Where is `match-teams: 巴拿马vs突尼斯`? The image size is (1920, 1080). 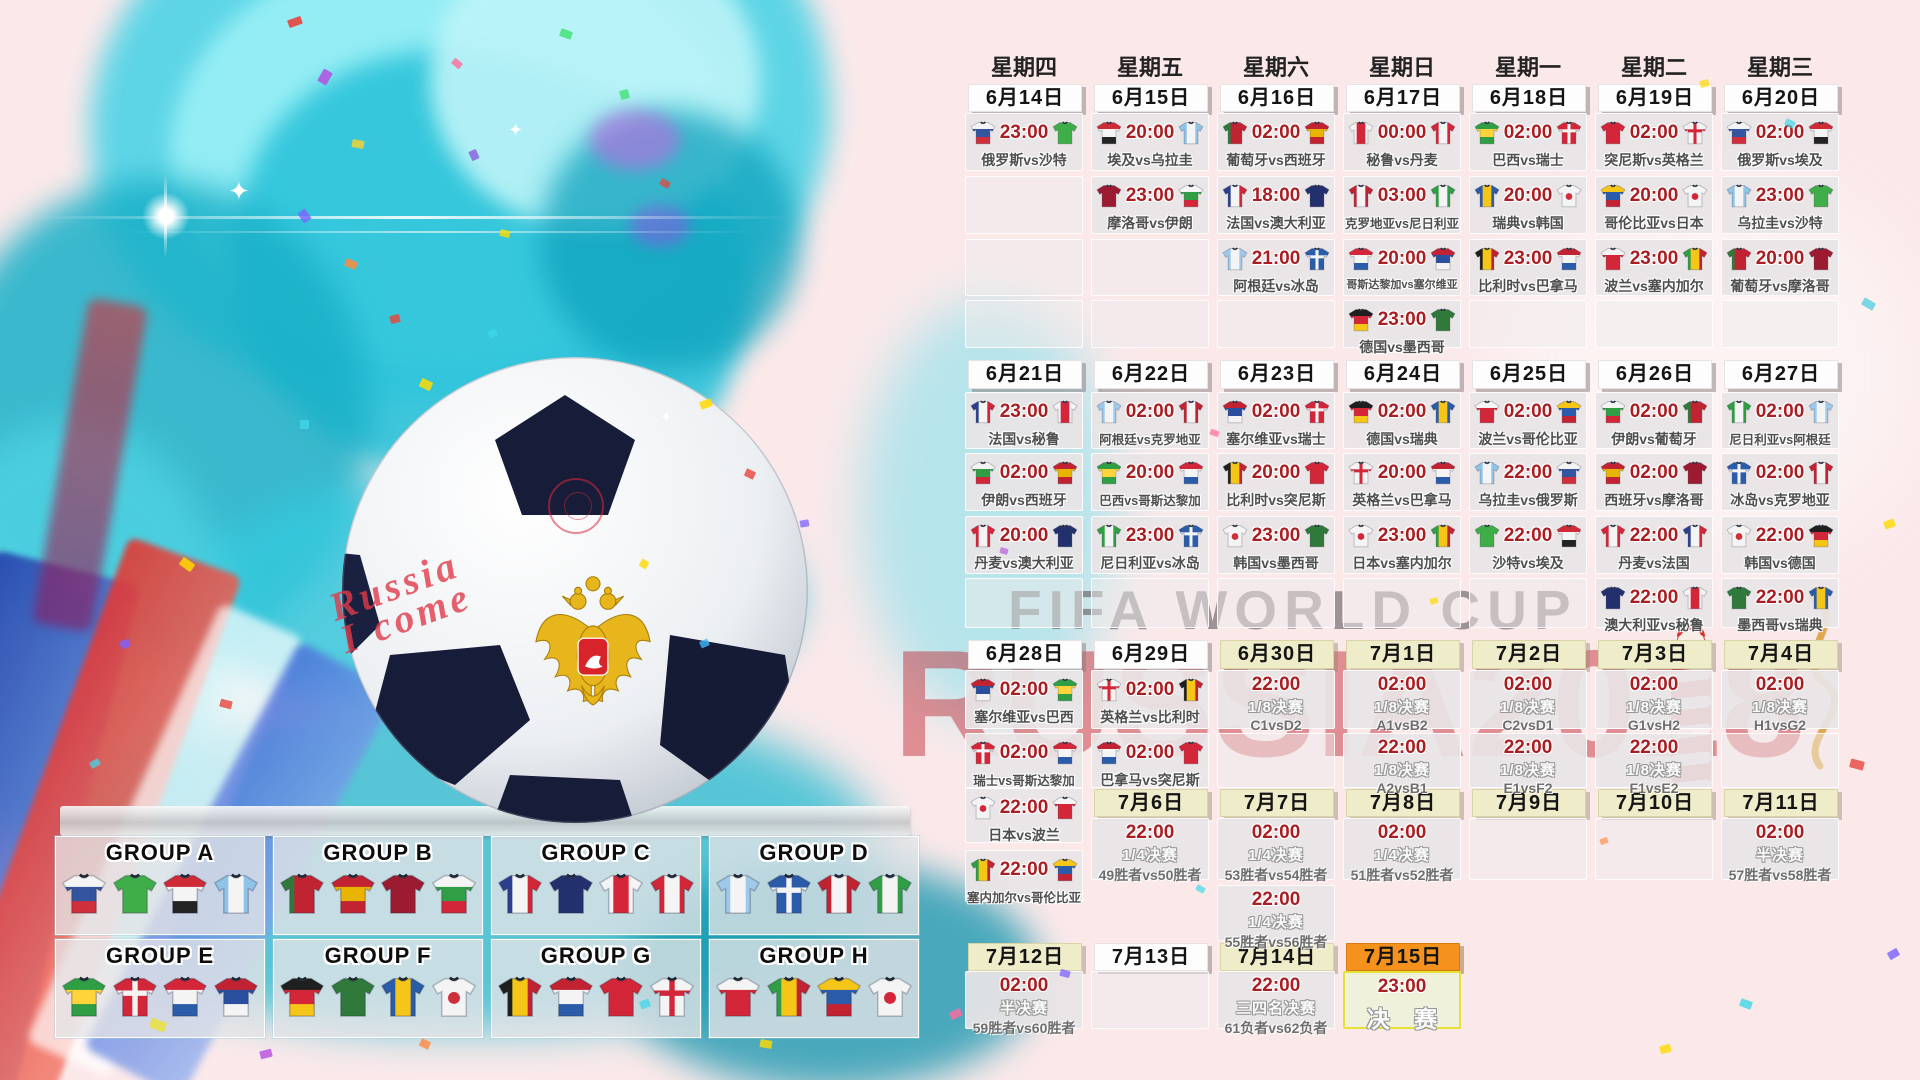
match-teams: 巴拿马vs突尼斯 is located at coordinates (1150, 780).